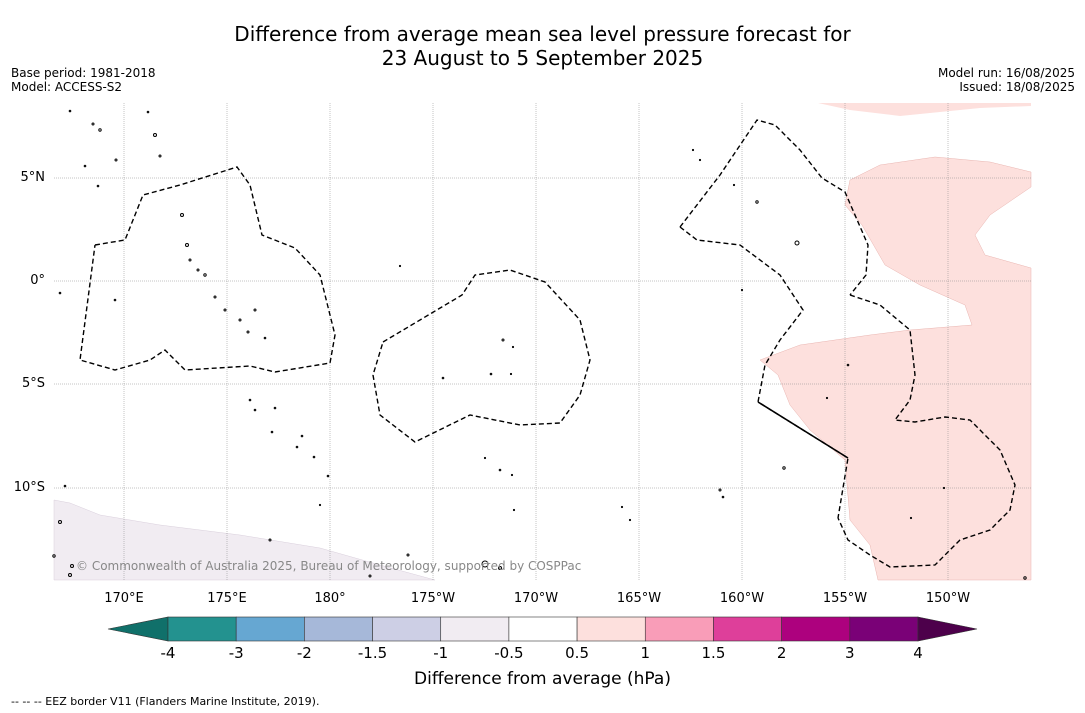 The height and width of the screenshot is (713, 1085). What do you see at coordinates (138, 629) in the screenshot?
I see `colorbar-extend-low` at bounding box center [138, 629].